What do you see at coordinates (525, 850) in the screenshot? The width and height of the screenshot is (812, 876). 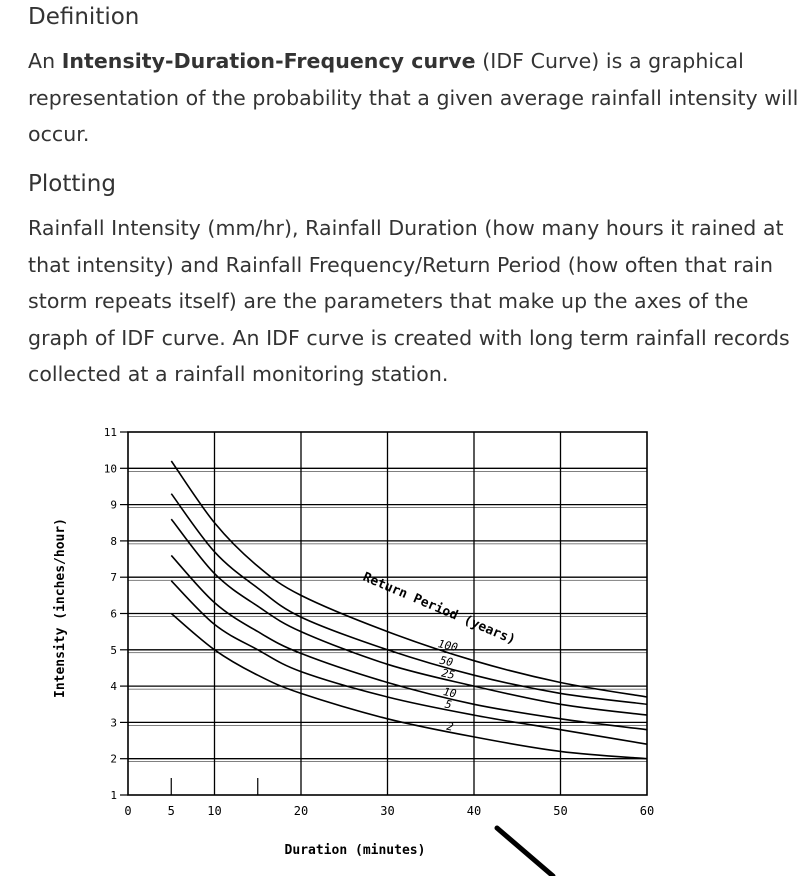 I see `arrow-stroke` at bounding box center [525, 850].